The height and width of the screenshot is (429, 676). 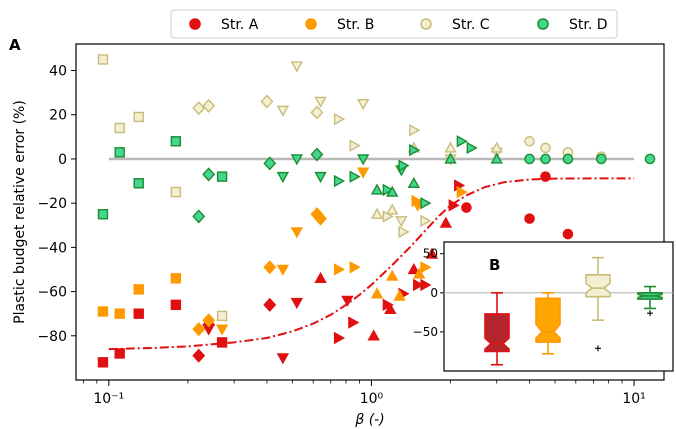 I want to click on y-tick-label: −20, so click(x=52, y=204).